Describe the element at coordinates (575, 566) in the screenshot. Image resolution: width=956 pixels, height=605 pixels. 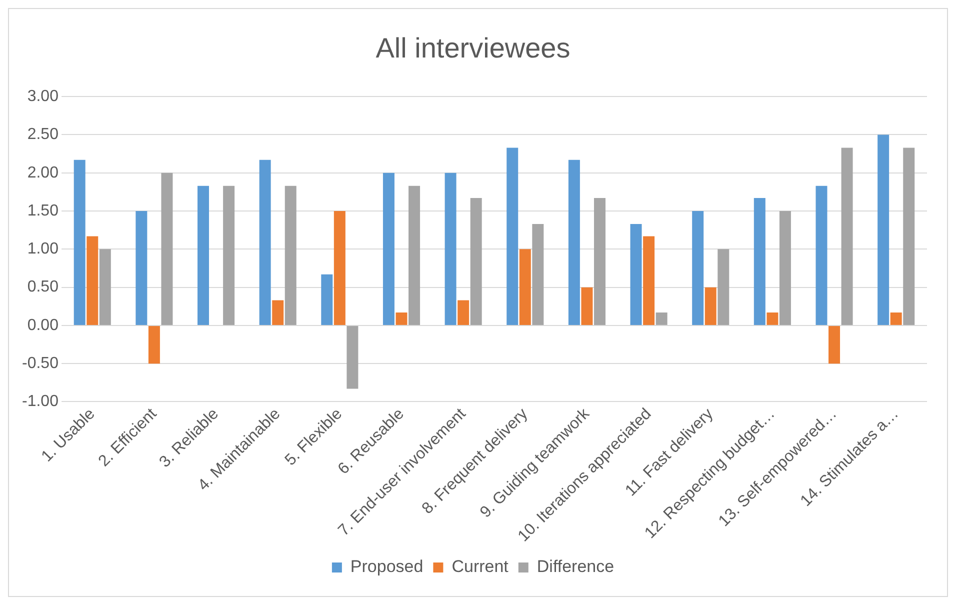
I see `legend-label: Difference` at that location.